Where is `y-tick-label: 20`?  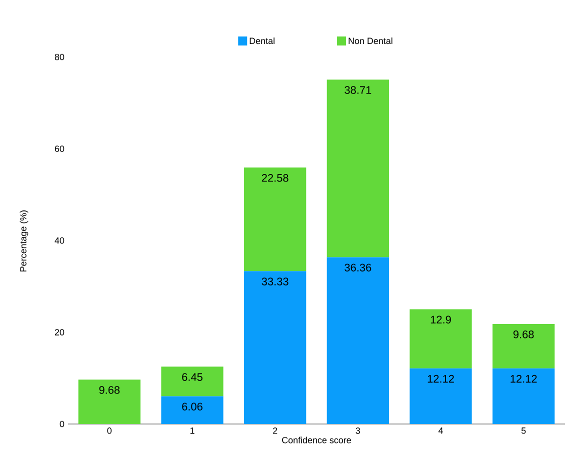
y-tick-label: 20 is located at coordinates (59, 332).